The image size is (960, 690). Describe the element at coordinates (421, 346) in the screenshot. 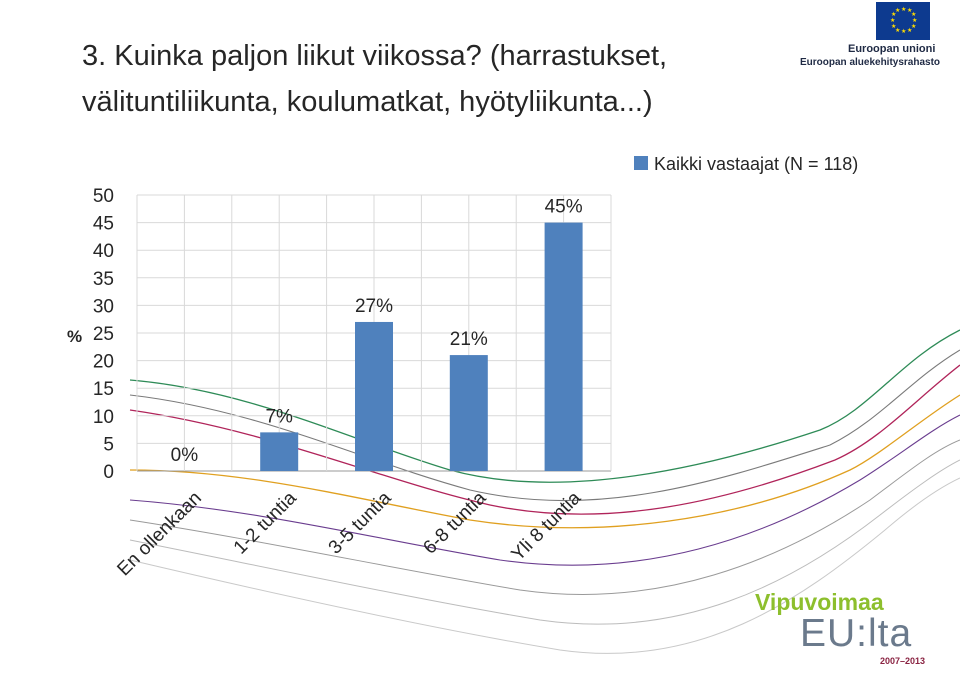

I see `chart-bars` at that location.